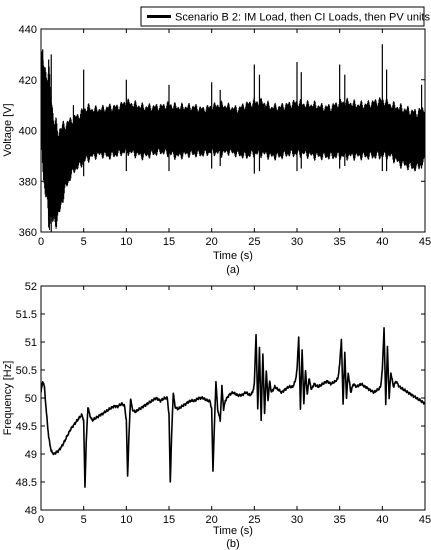 The width and height of the screenshot is (431, 550). I want to click on voltage-x-tick-label: 0, so click(41, 242).